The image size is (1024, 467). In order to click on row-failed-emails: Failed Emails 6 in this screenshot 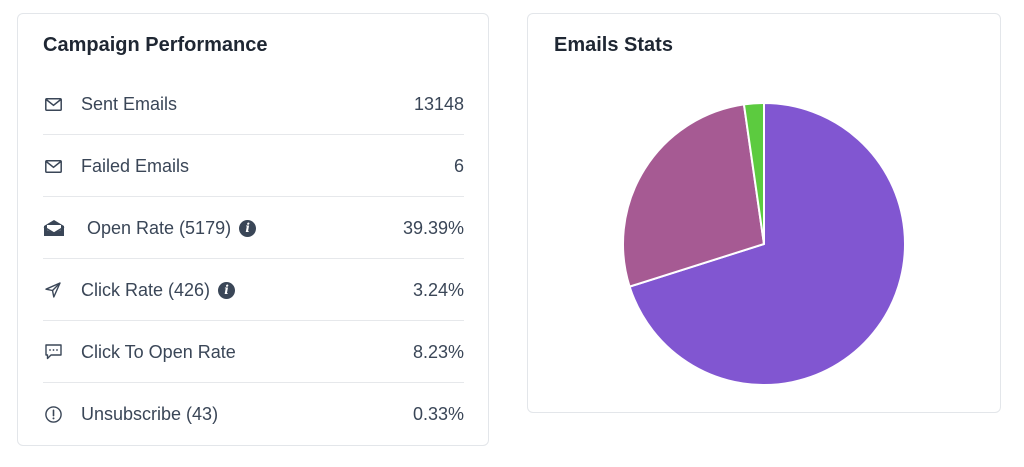, I will do `click(253, 166)`.